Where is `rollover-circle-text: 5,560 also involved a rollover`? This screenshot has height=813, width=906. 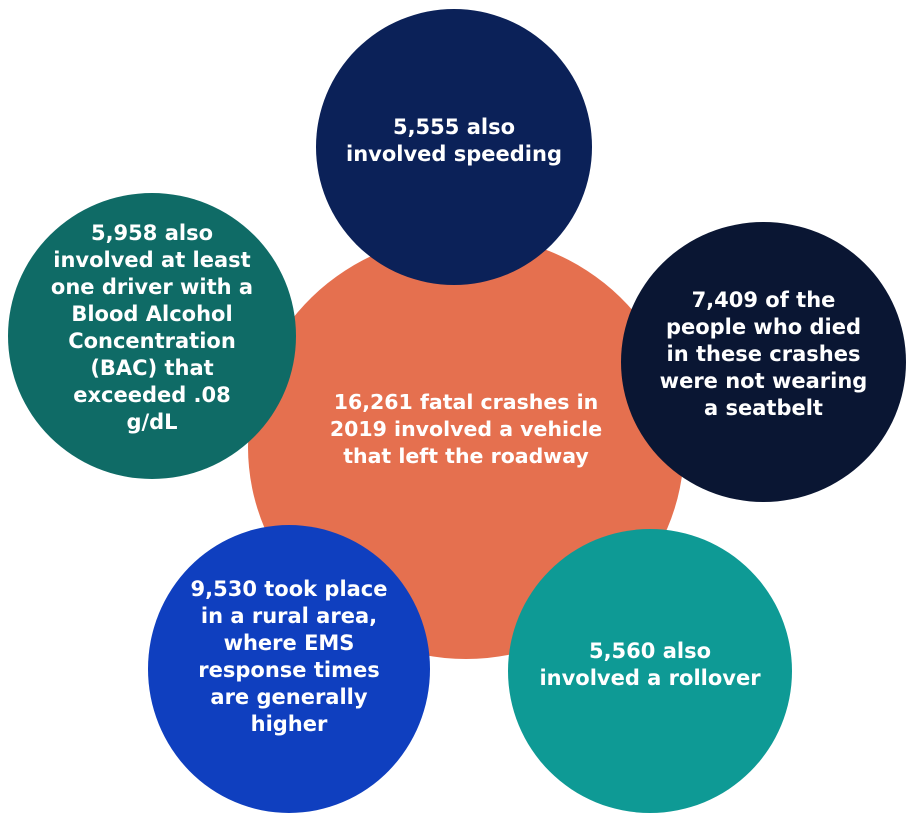
rollover-circle-text: 5,560 also involved a rollover is located at coordinates (650, 664).